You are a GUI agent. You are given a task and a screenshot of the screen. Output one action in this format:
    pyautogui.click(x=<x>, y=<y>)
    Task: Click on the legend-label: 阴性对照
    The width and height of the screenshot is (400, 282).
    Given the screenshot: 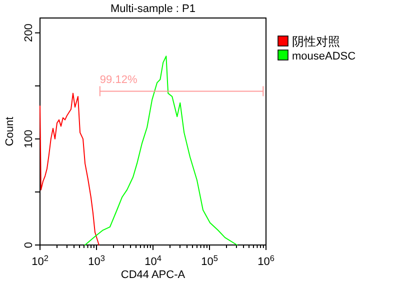 What is the action you would take?
    pyautogui.click(x=316, y=41)
    